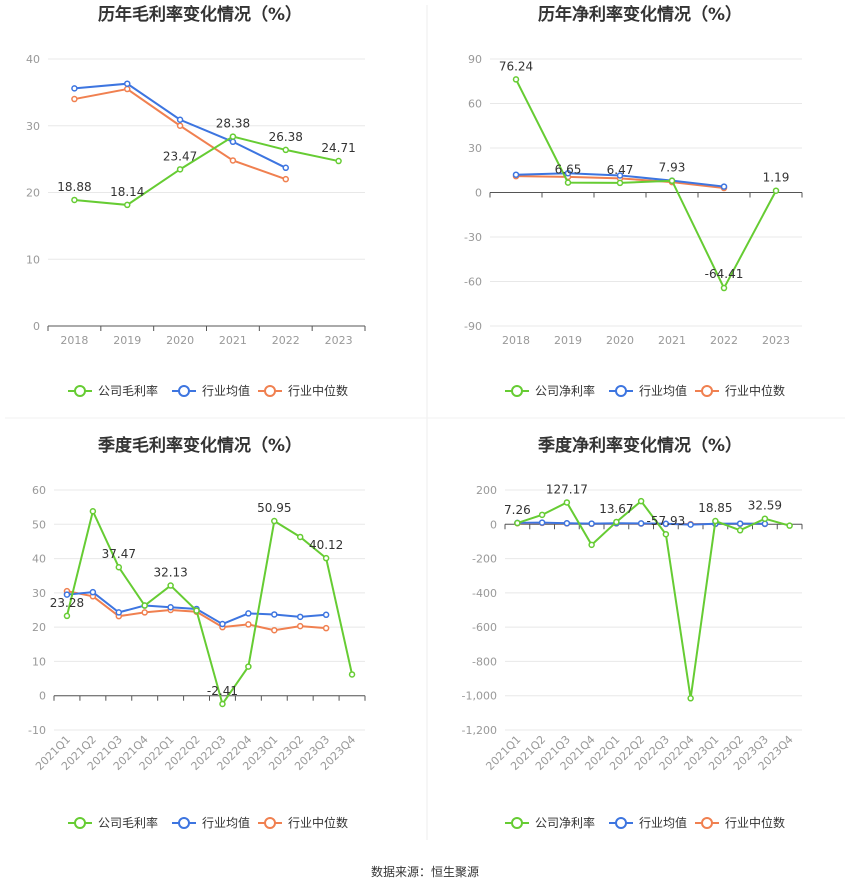  Describe the element at coordinates (568, 170) in the screenshot. I see `data-label: 6.65` at that location.